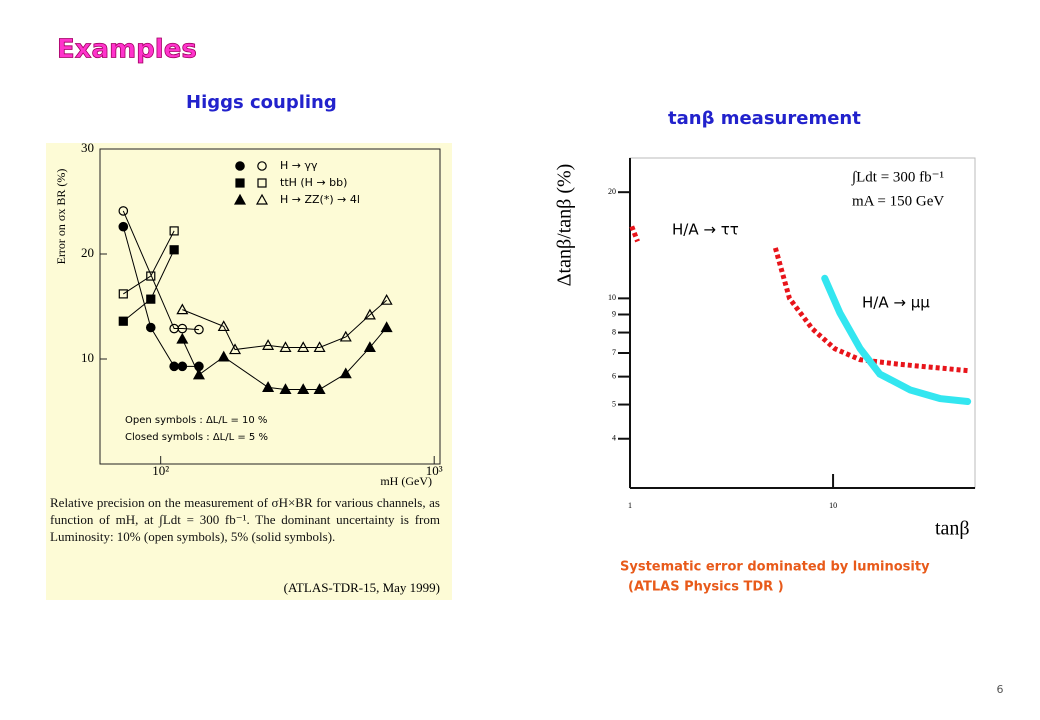 This screenshot has height=720, width=1040. I want to click on plot-frame, so click(270, 306).